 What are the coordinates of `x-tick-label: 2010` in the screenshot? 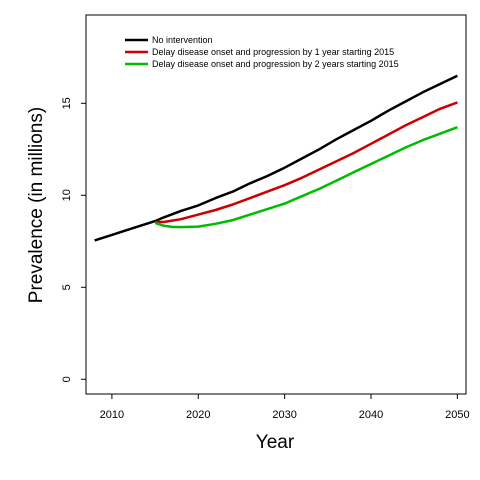 It's located at (112, 415).